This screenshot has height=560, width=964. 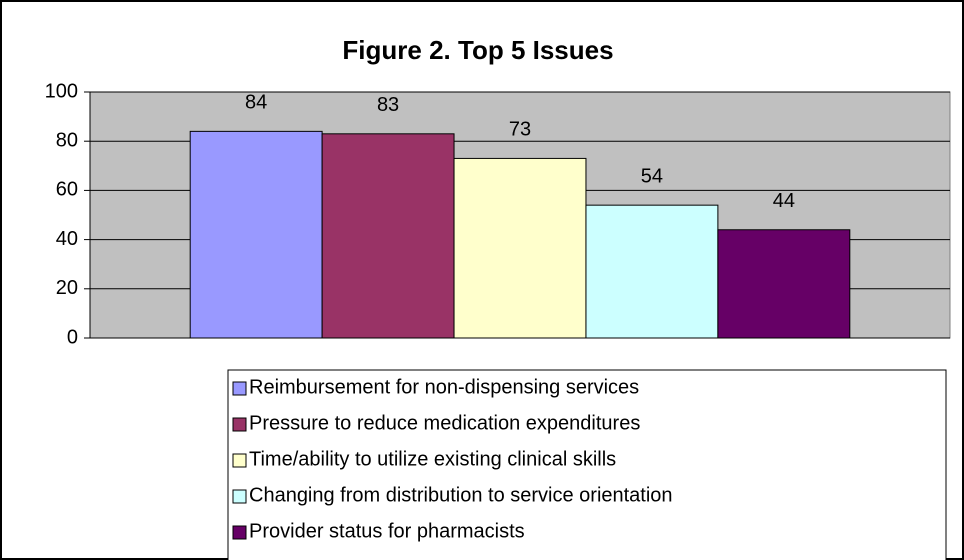 I want to click on data-label: 73, so click(x=520, y=130).